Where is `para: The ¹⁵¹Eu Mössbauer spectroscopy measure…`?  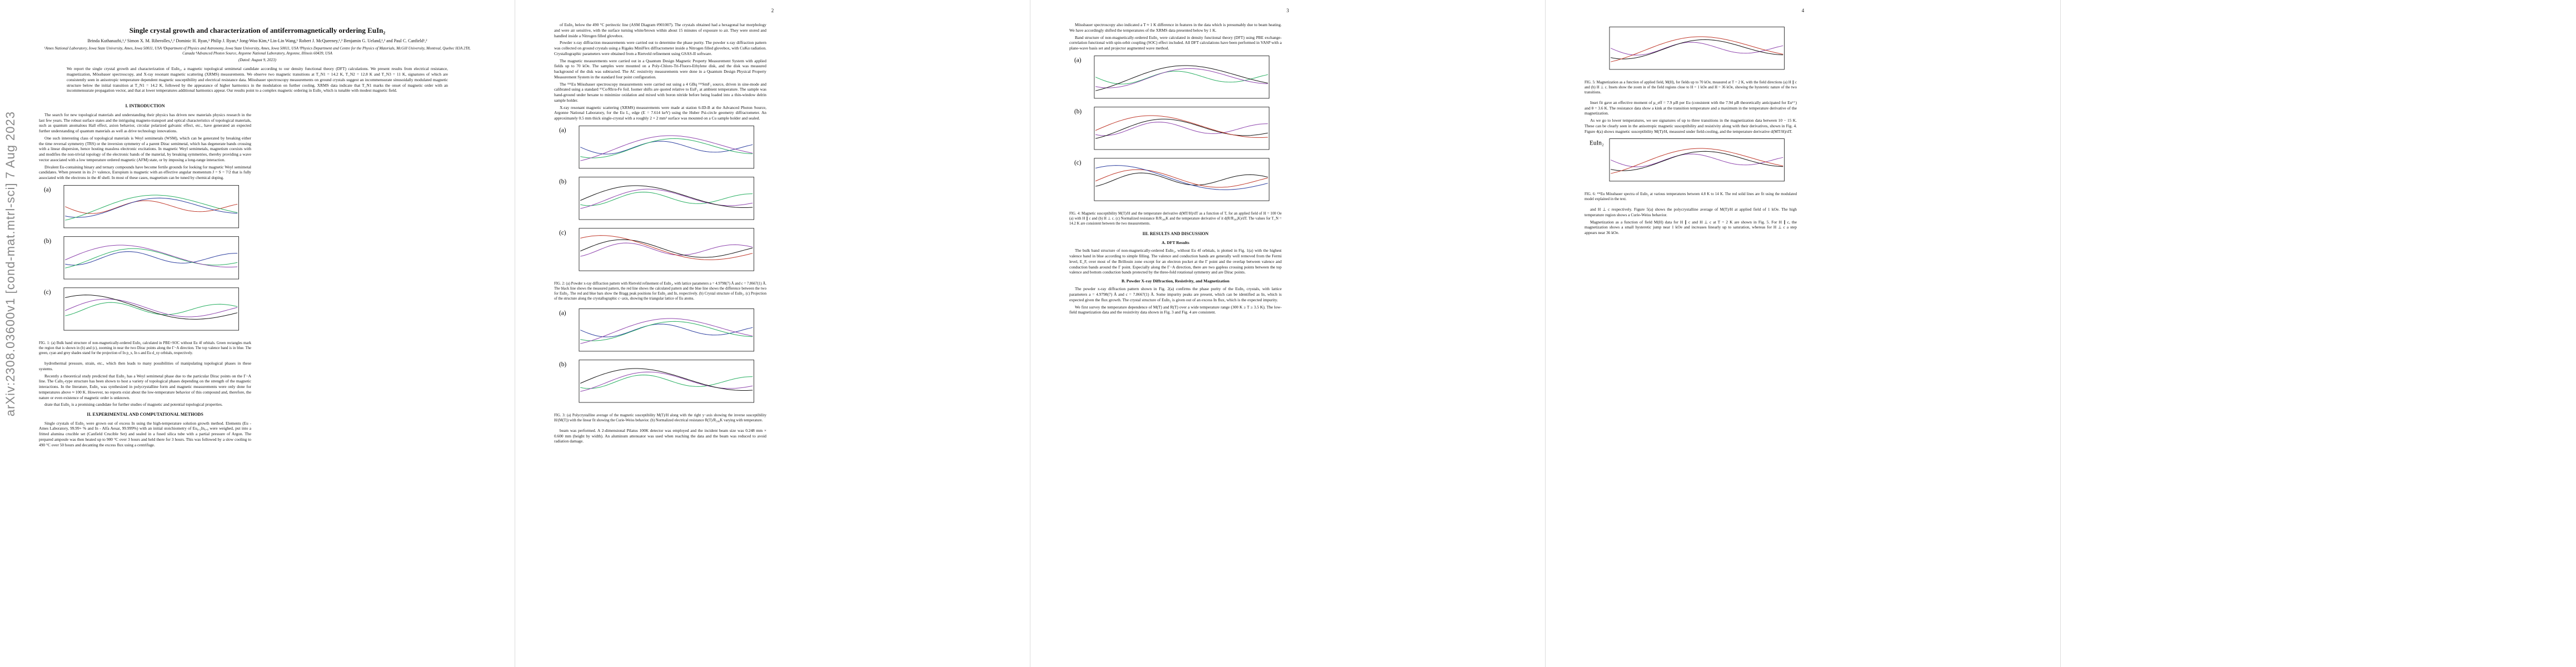 para: The ¹⁵¹Eu Mössbauer spectroscopy measure… is located at coordinates (660, 92).